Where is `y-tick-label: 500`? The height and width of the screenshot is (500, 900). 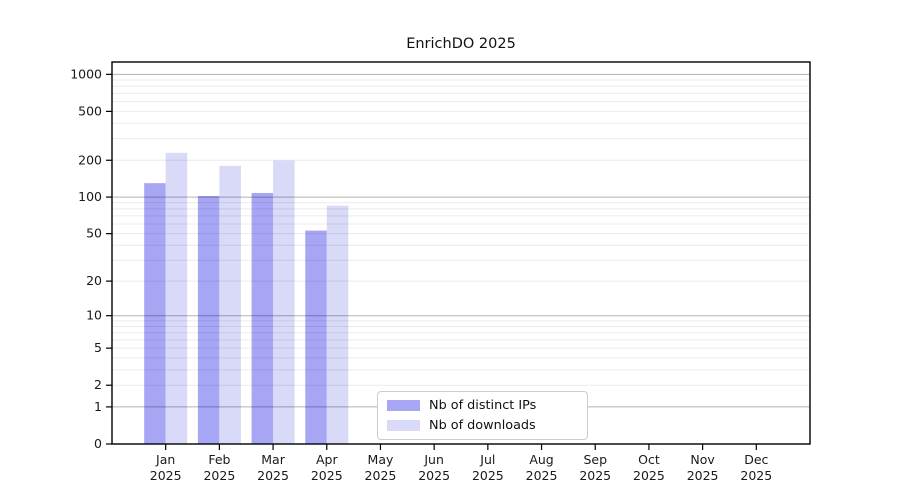
y-tick-label: 500 is located at coordinates (90, 110).